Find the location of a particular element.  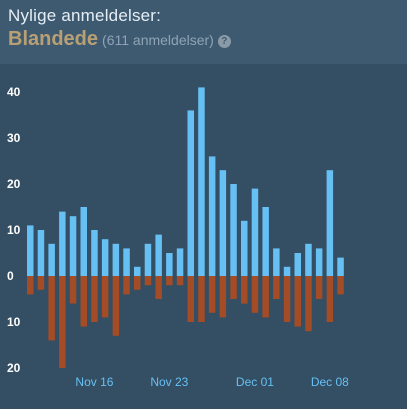

y-tick-label: 0 is located at coordinates (10, 276).